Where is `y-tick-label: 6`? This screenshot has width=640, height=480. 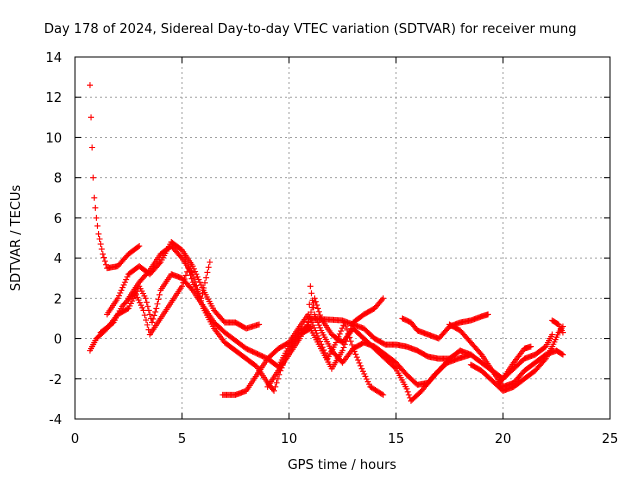
y-tick-label: 6 is located at coordinates (58, 219).